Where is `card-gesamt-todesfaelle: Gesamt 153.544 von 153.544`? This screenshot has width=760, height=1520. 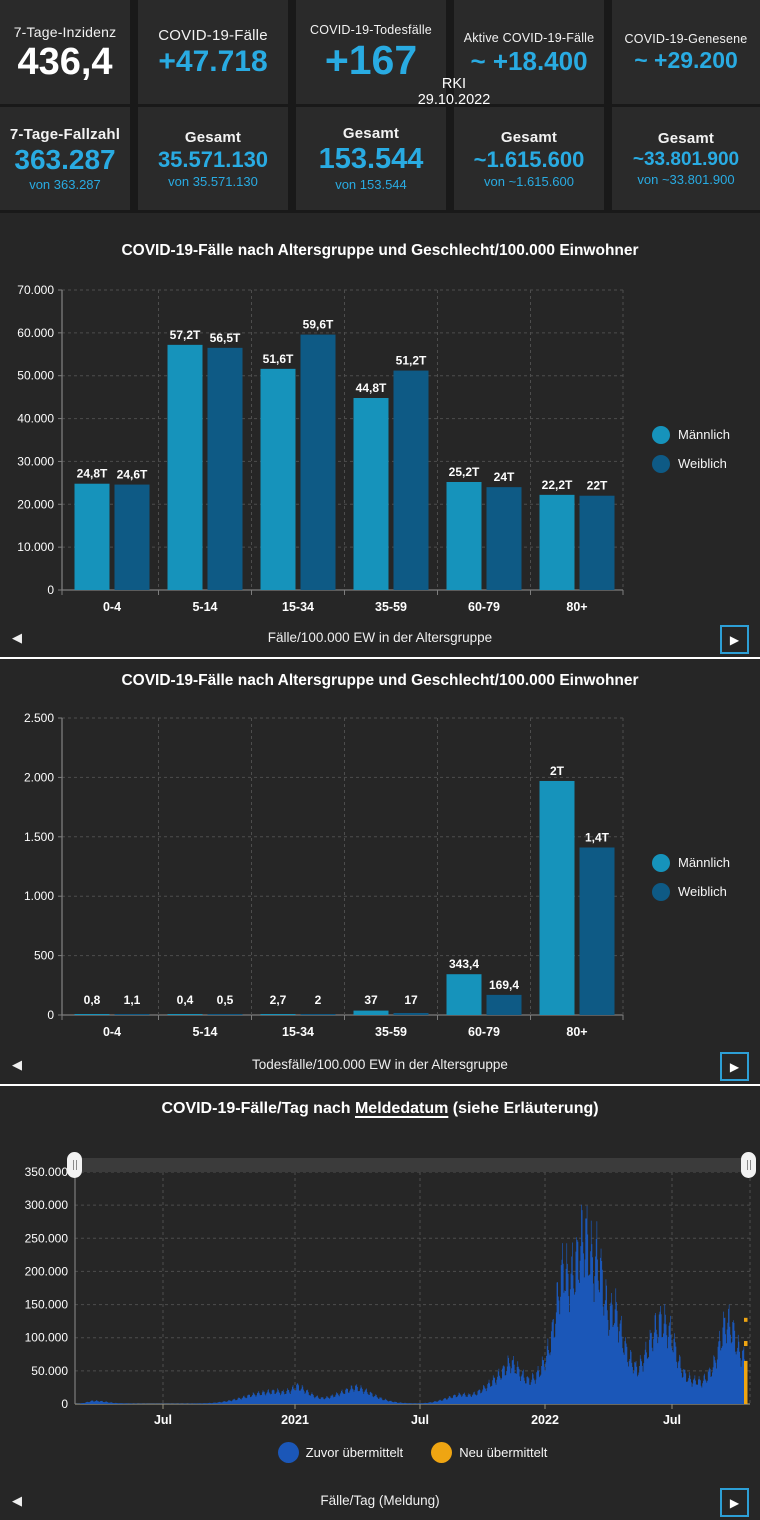 card-gesamt-todesfaelle: Gesamt 153.544 von 153.544 is located at coordinates (371, 158).